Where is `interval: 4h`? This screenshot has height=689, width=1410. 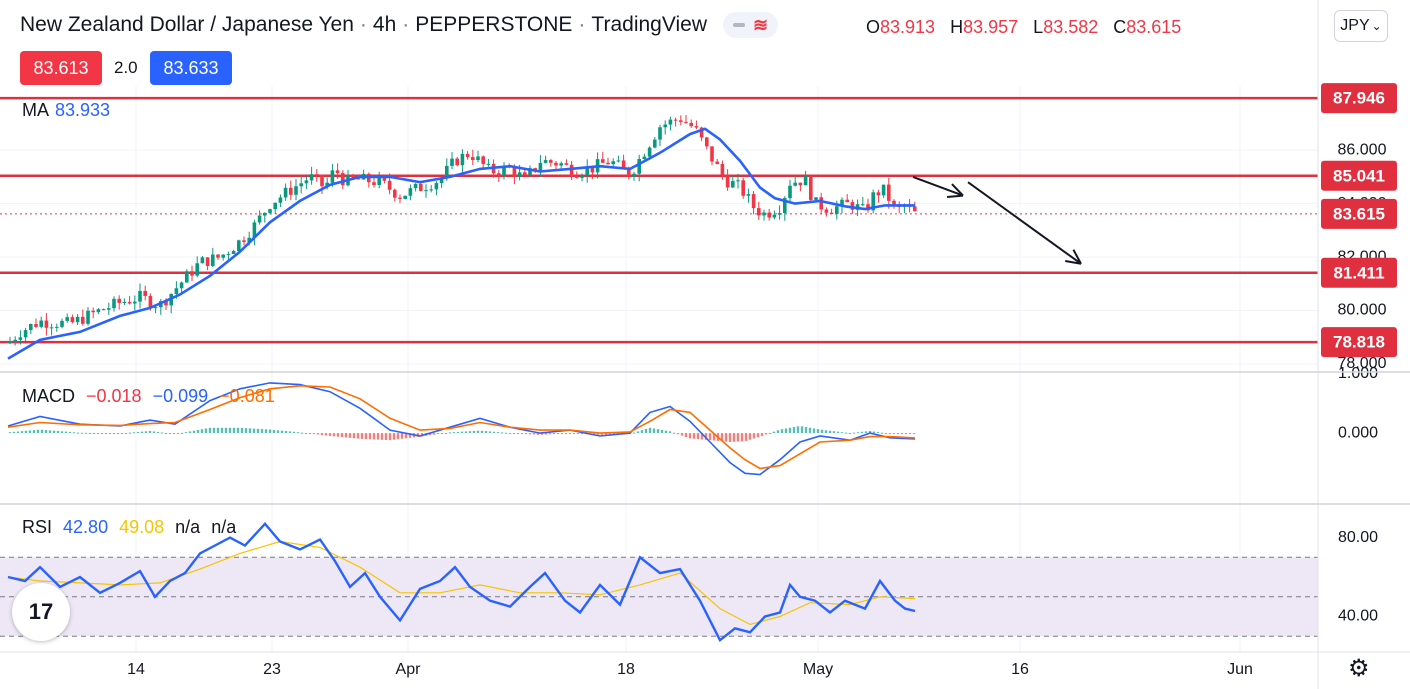 interval: 4h is located at coordinates (384, 24).